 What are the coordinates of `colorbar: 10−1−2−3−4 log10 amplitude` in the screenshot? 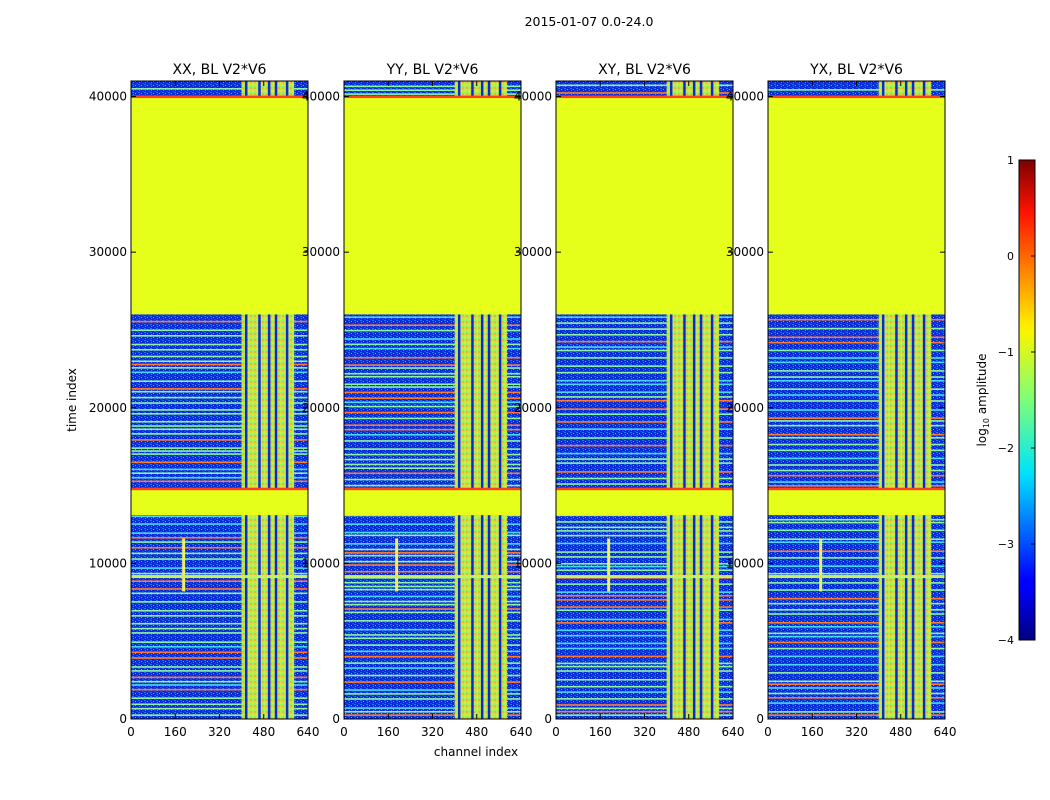 It's located at (1005, 400).